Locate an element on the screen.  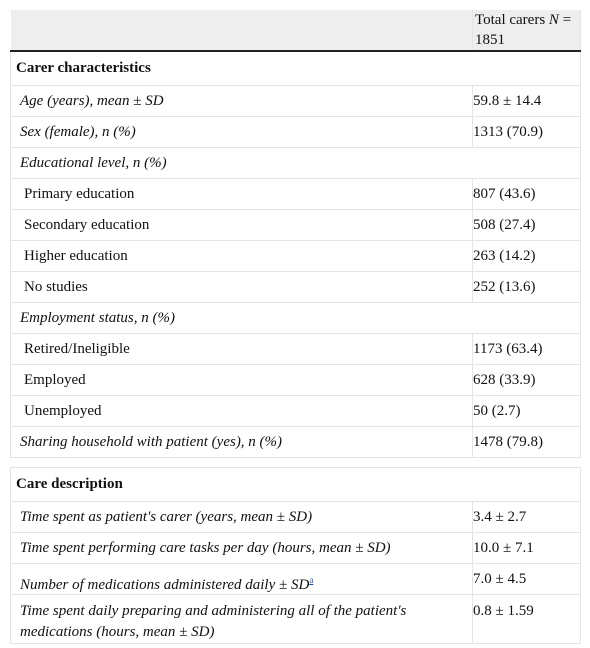
row-value-primary: 807 (43.6) is located at coordinates (504, 194).